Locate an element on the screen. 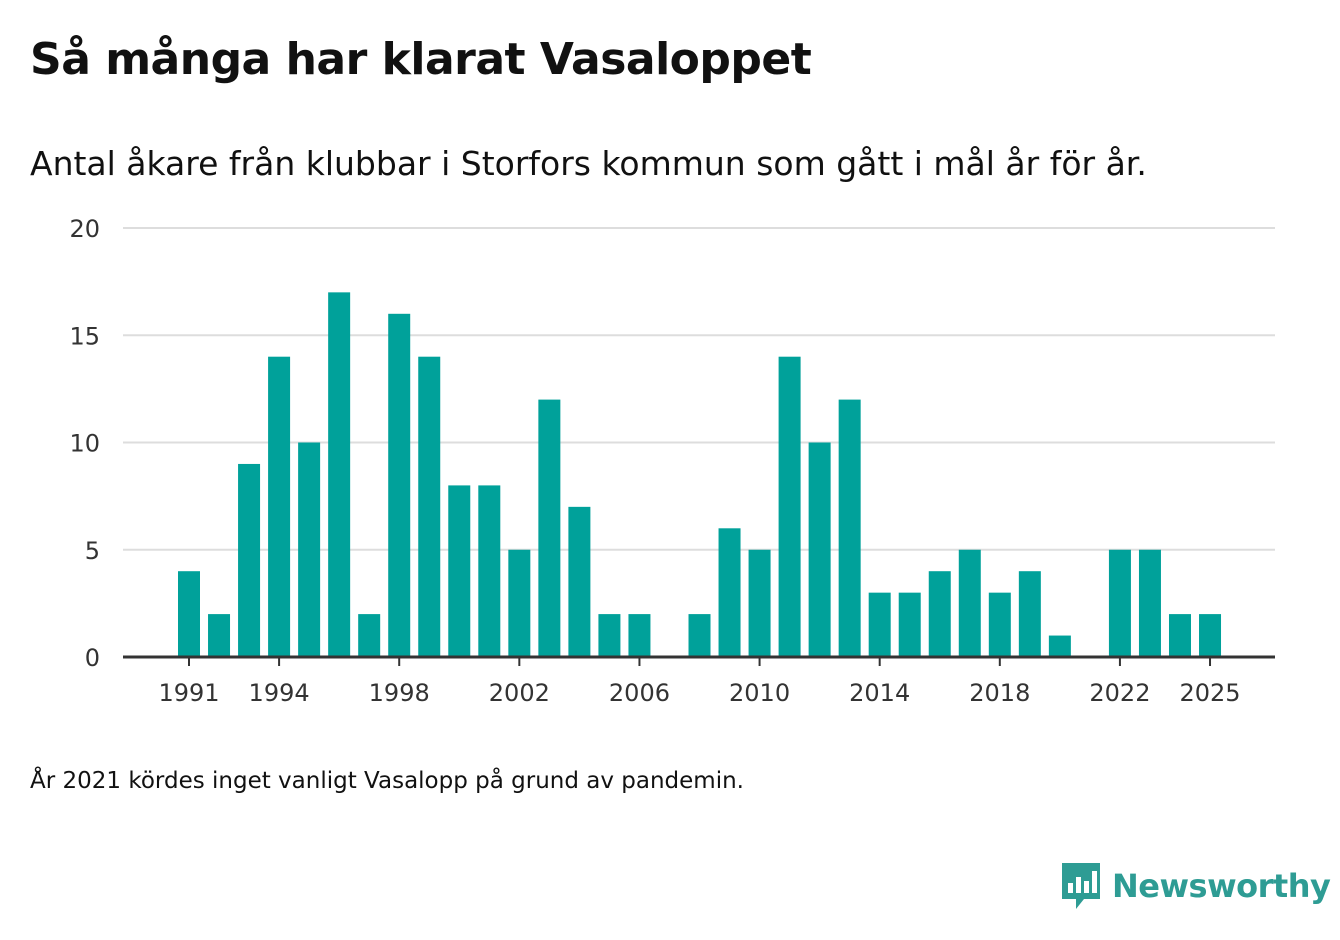  bar-1999 is located at coordinates (429, 506).